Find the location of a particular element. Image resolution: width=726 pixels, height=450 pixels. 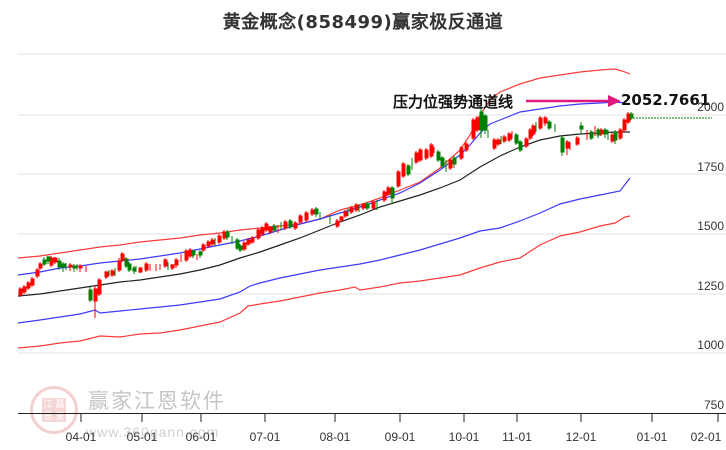

y-tick-label: 1250 is located at coordinates (710, 286).